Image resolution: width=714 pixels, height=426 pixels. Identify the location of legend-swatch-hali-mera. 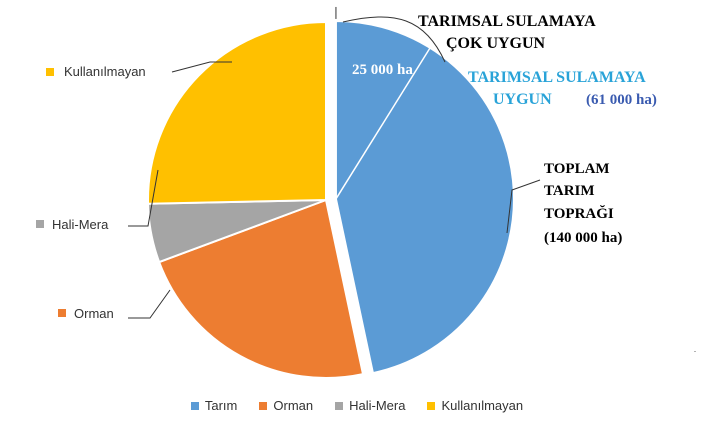
(339, 405).